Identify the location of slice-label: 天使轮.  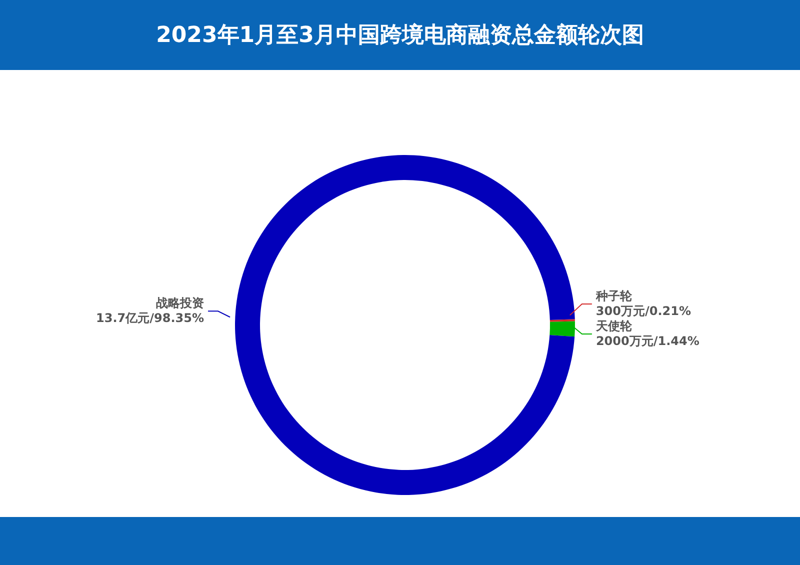
(613, 326).